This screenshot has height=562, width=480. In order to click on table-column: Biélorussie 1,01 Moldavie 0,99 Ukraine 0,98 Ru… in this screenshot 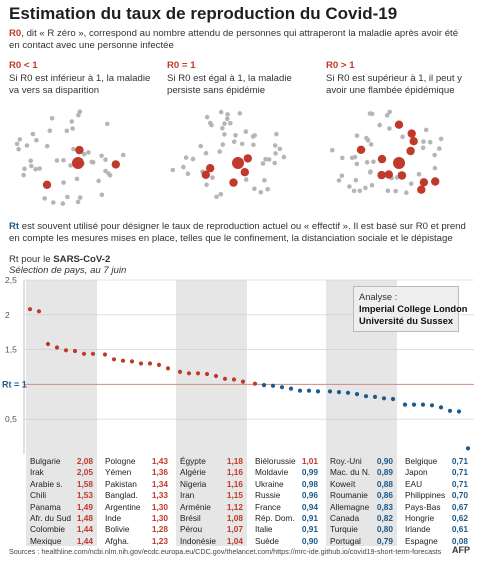, I will do `click(286, 501)`.